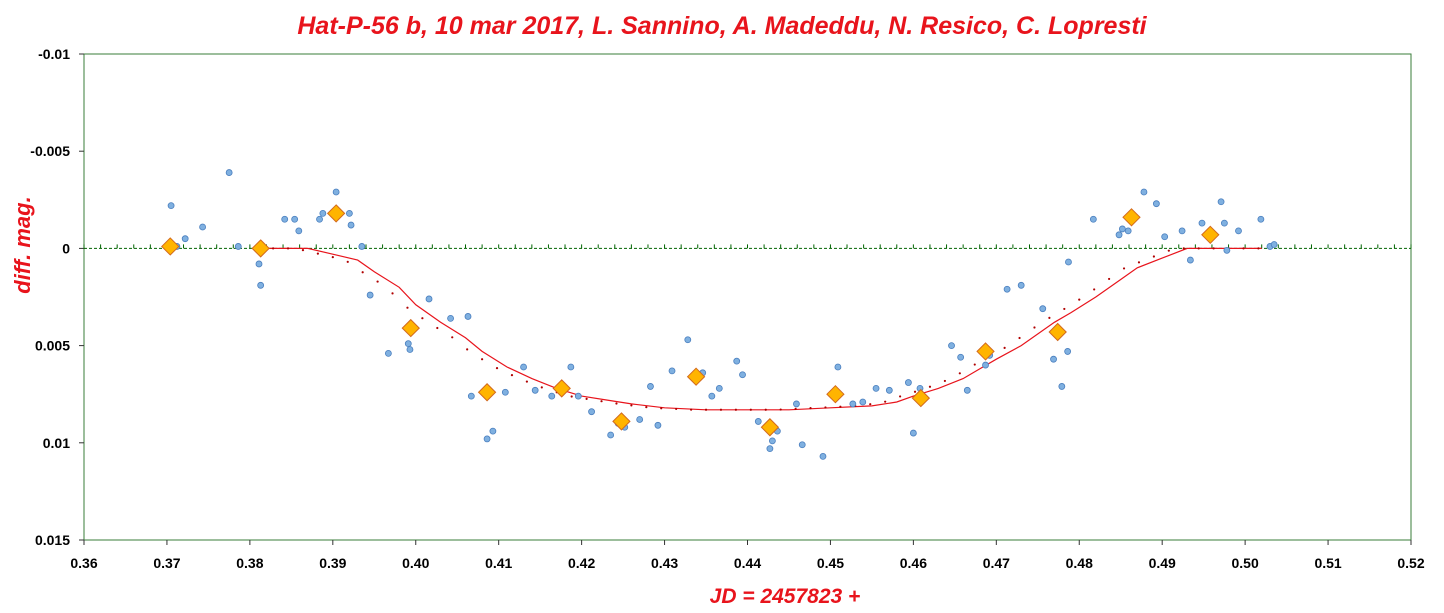 The height and width of the screenshot is (613, 1444). Describe the element at coordinates (54, 54) in the screenshot. I see `y-tick-label: -0.01` at that location.